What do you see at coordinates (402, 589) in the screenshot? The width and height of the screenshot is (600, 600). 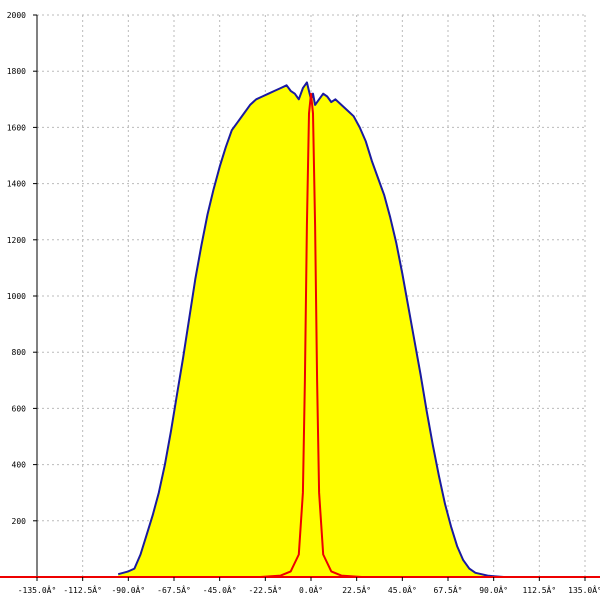 I see `x-tick-label: 45.0Â°` at bounding box center [402, 589].